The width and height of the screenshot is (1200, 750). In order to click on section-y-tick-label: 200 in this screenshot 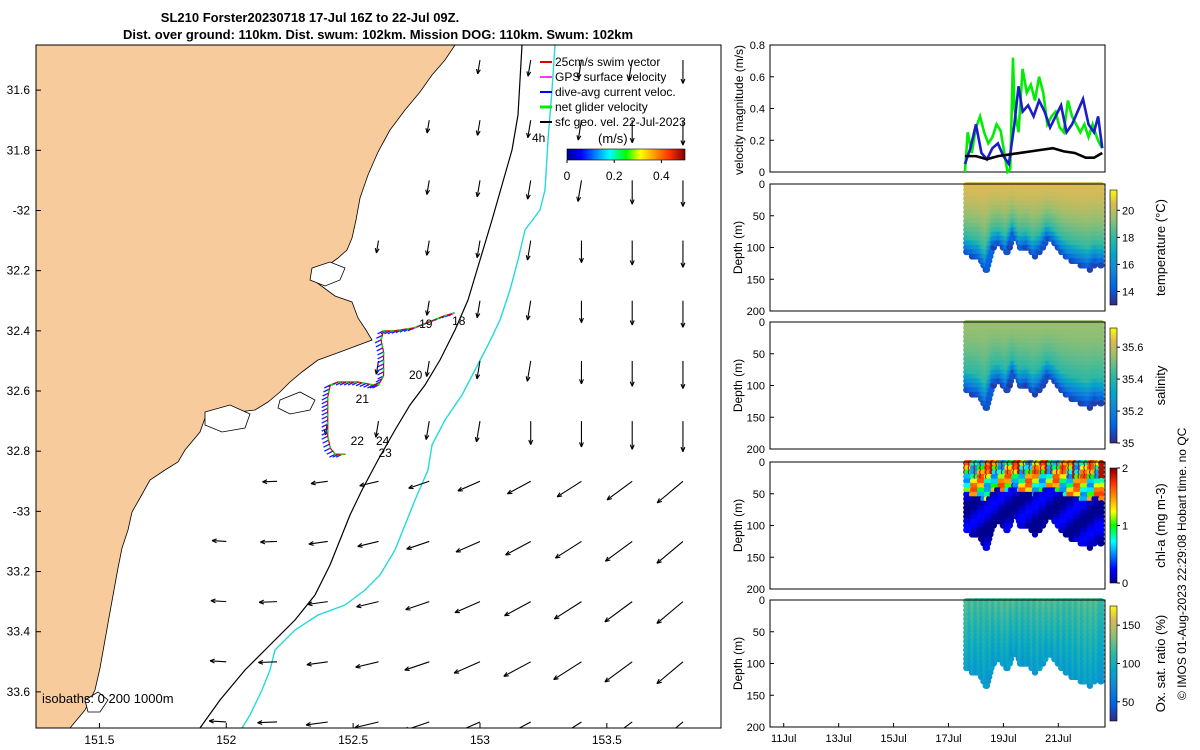, I will do `click(756, 450)`.